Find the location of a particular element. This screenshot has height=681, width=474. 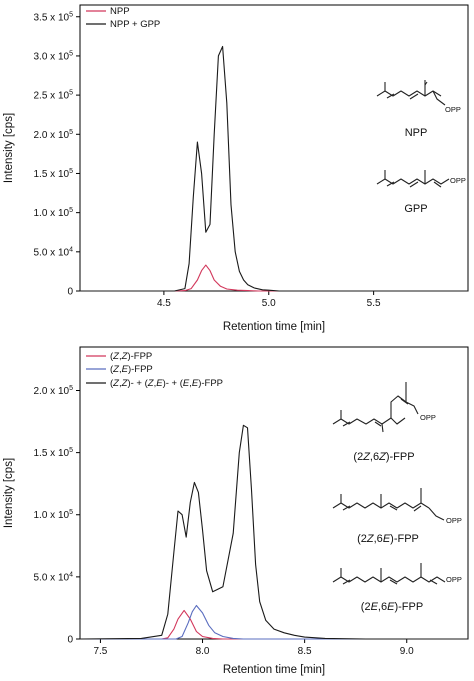

x-tick-label: 9.0 is located at coordinates (407, 651).